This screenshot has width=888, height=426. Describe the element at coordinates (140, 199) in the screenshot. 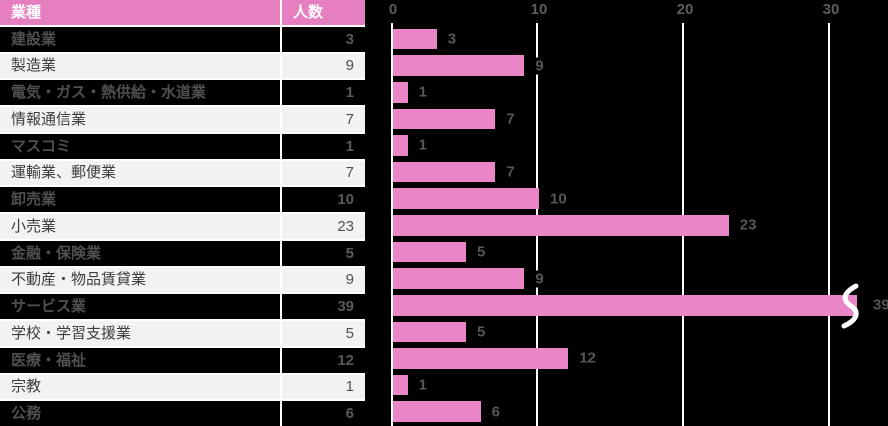

I see `table-row-label: 卸売業` at that location.